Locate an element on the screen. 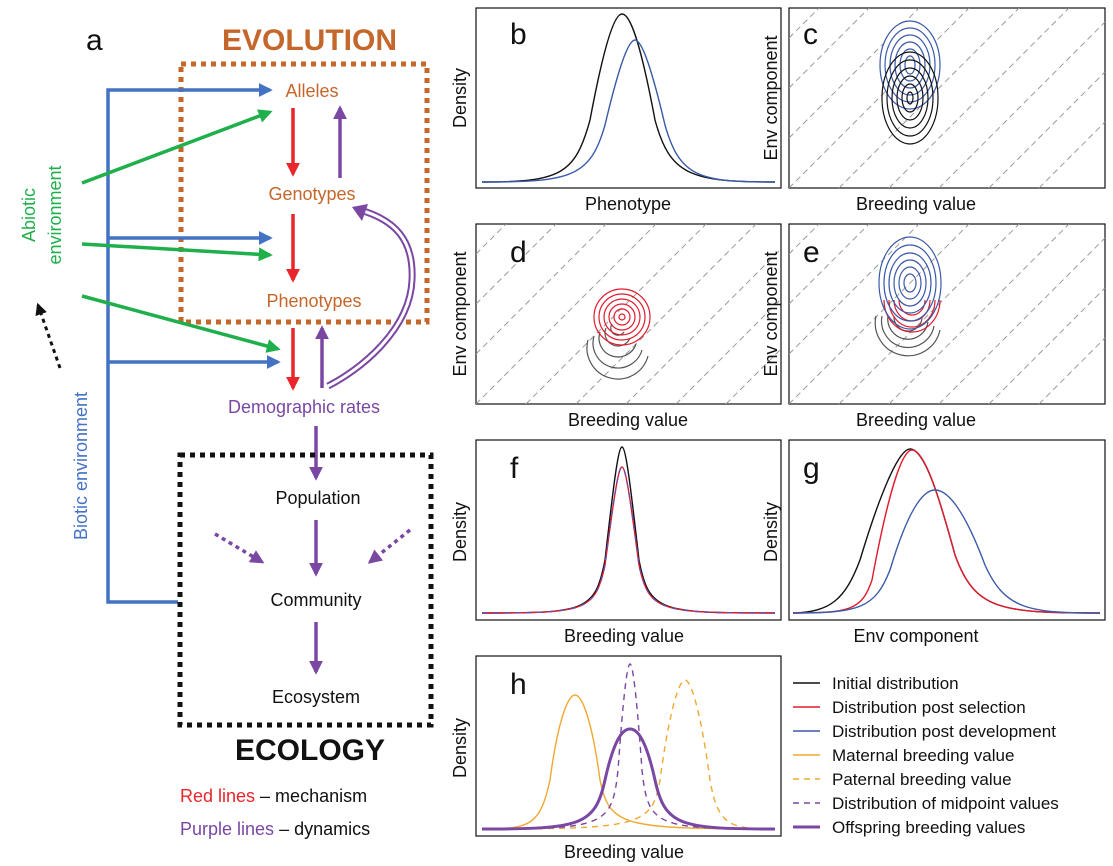 This screenshot has height=866, width=1113. legend-item-post-development: Distribution post development is located at coordinates (924, 731).